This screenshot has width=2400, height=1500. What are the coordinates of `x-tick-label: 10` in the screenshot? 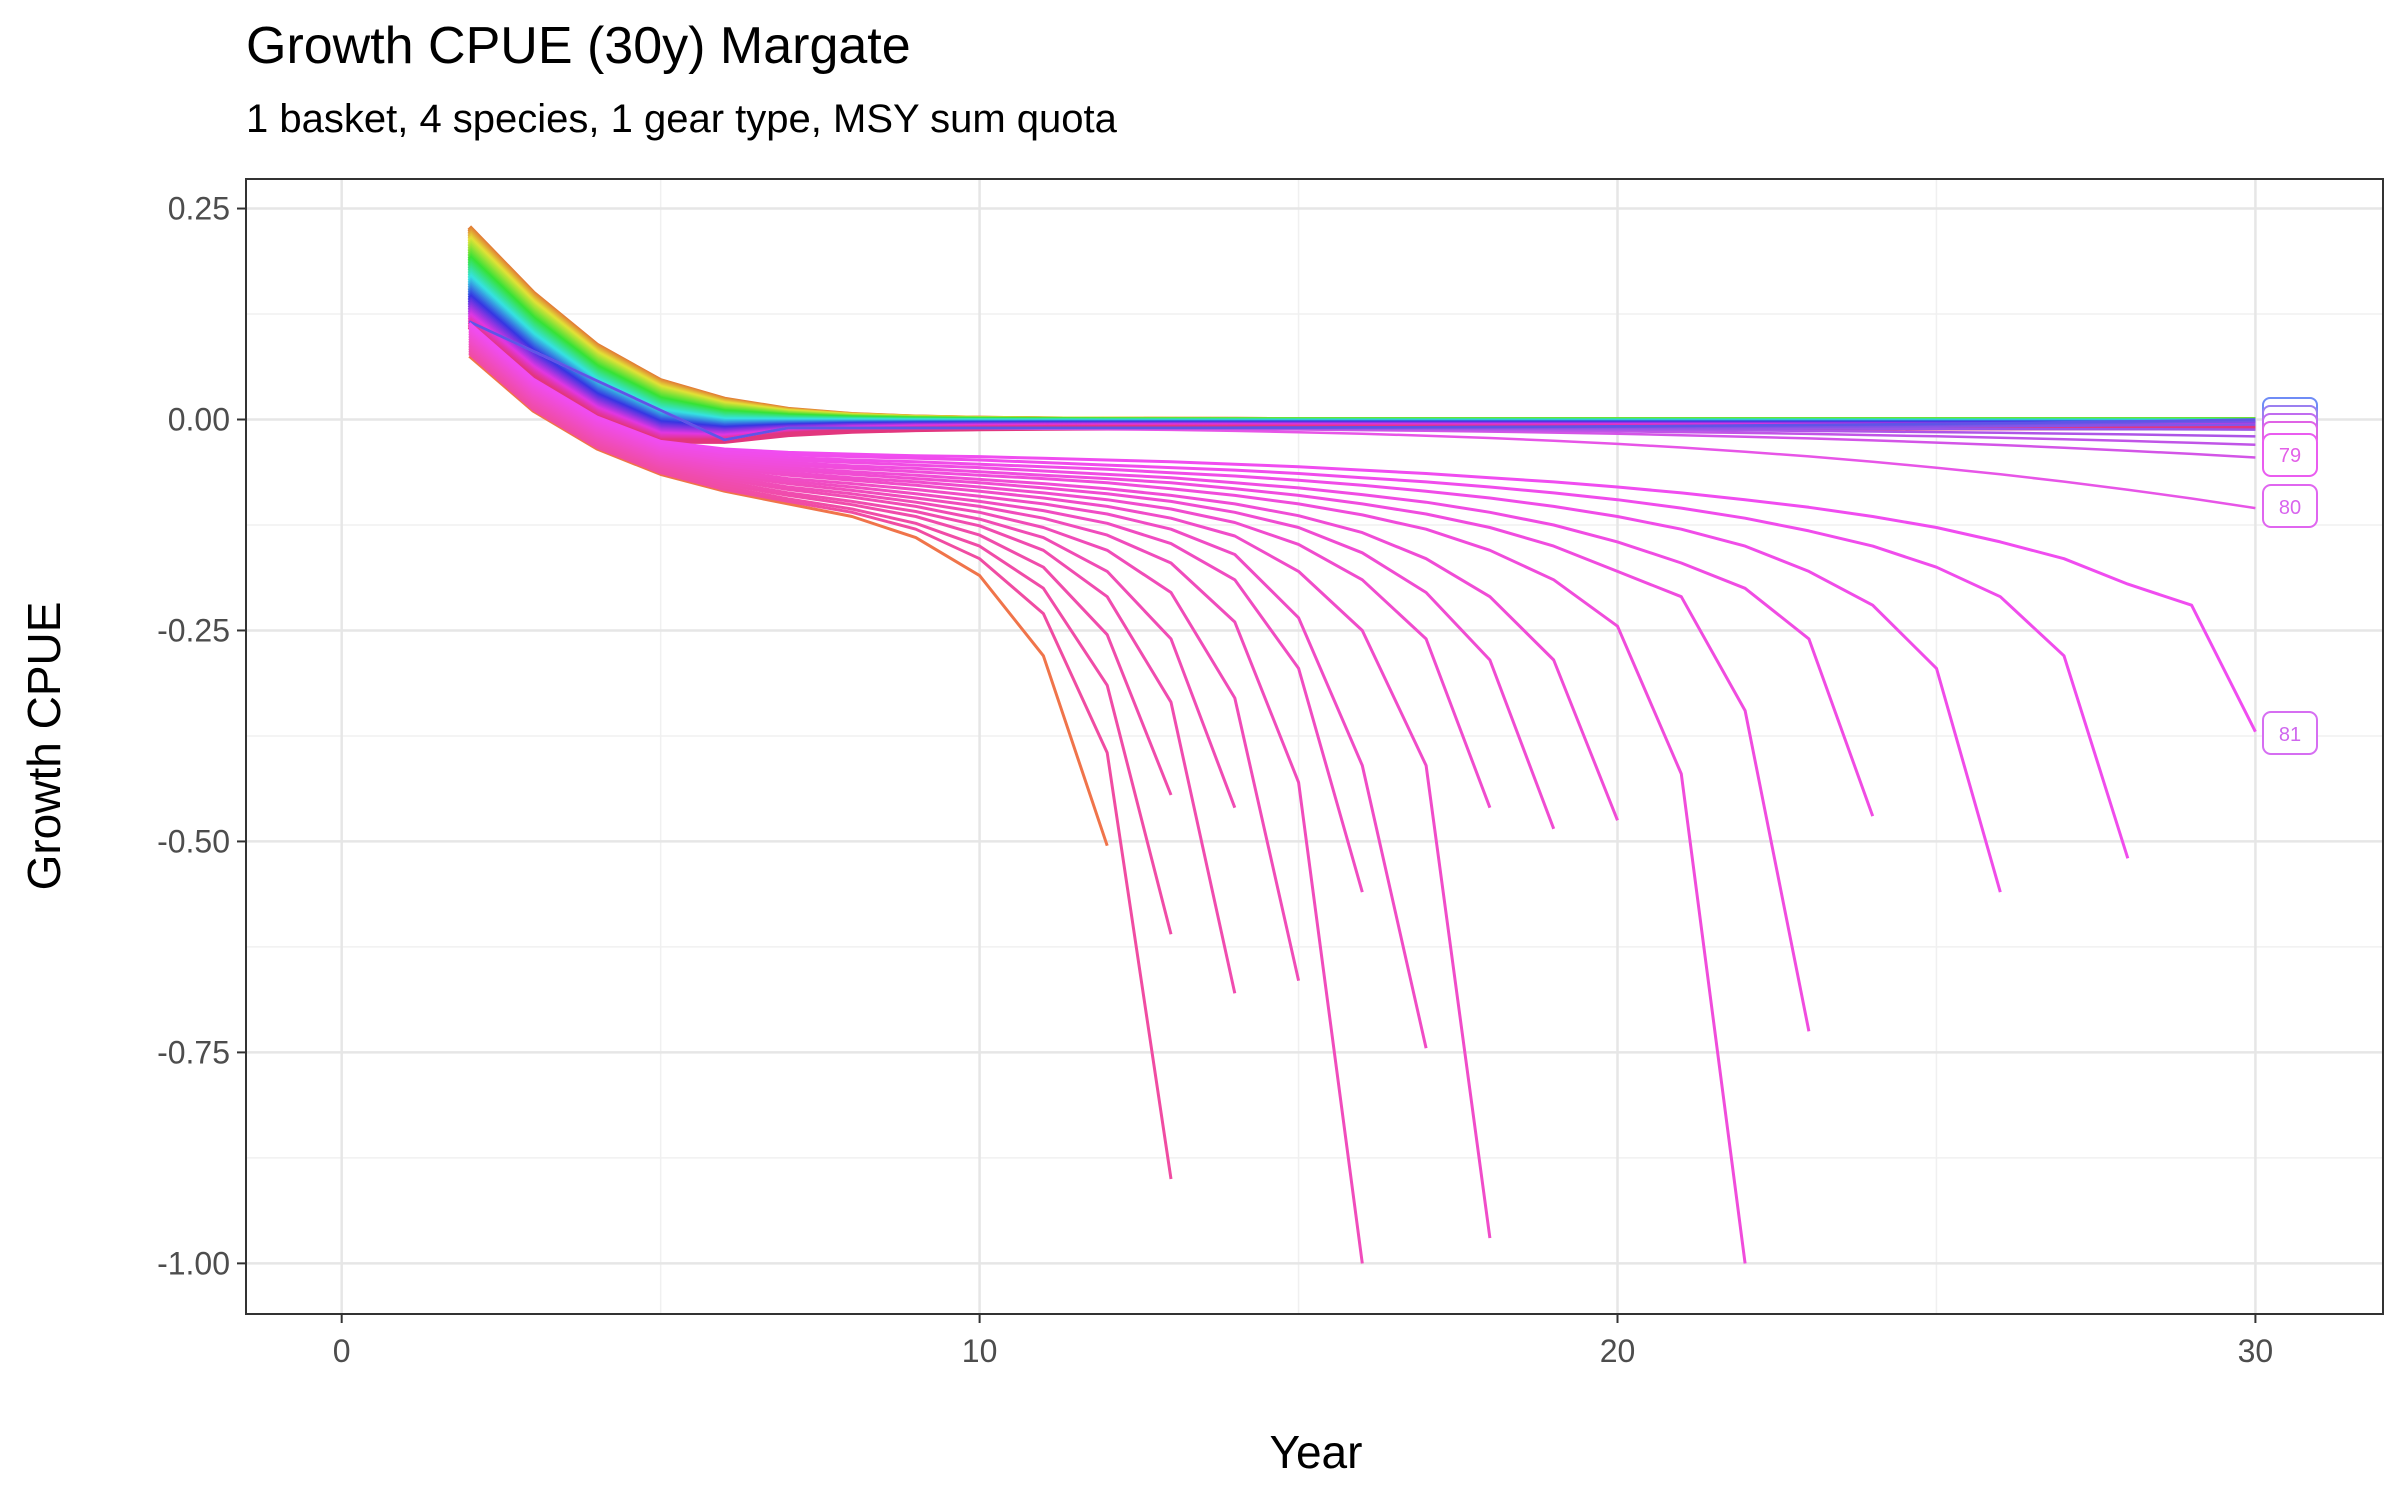 It's located at (980, 1351).